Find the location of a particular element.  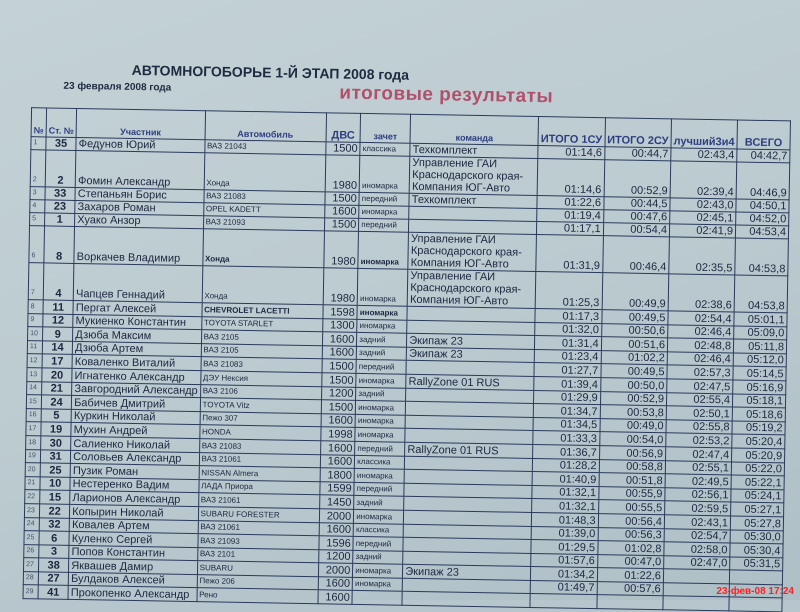

col-participant-cell: Прокопенко Александр is located at coordinates (132, 593).